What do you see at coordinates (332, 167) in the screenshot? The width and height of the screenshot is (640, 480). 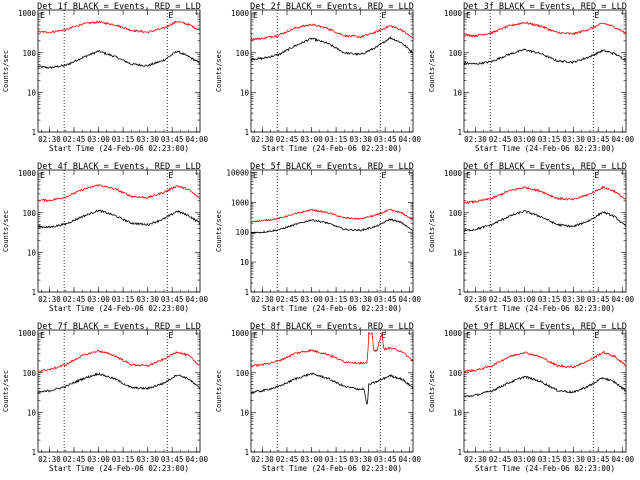 I see `panel-title: Det 5f BLACK = Events, RED = LLD` at bounding box center [332, 167].